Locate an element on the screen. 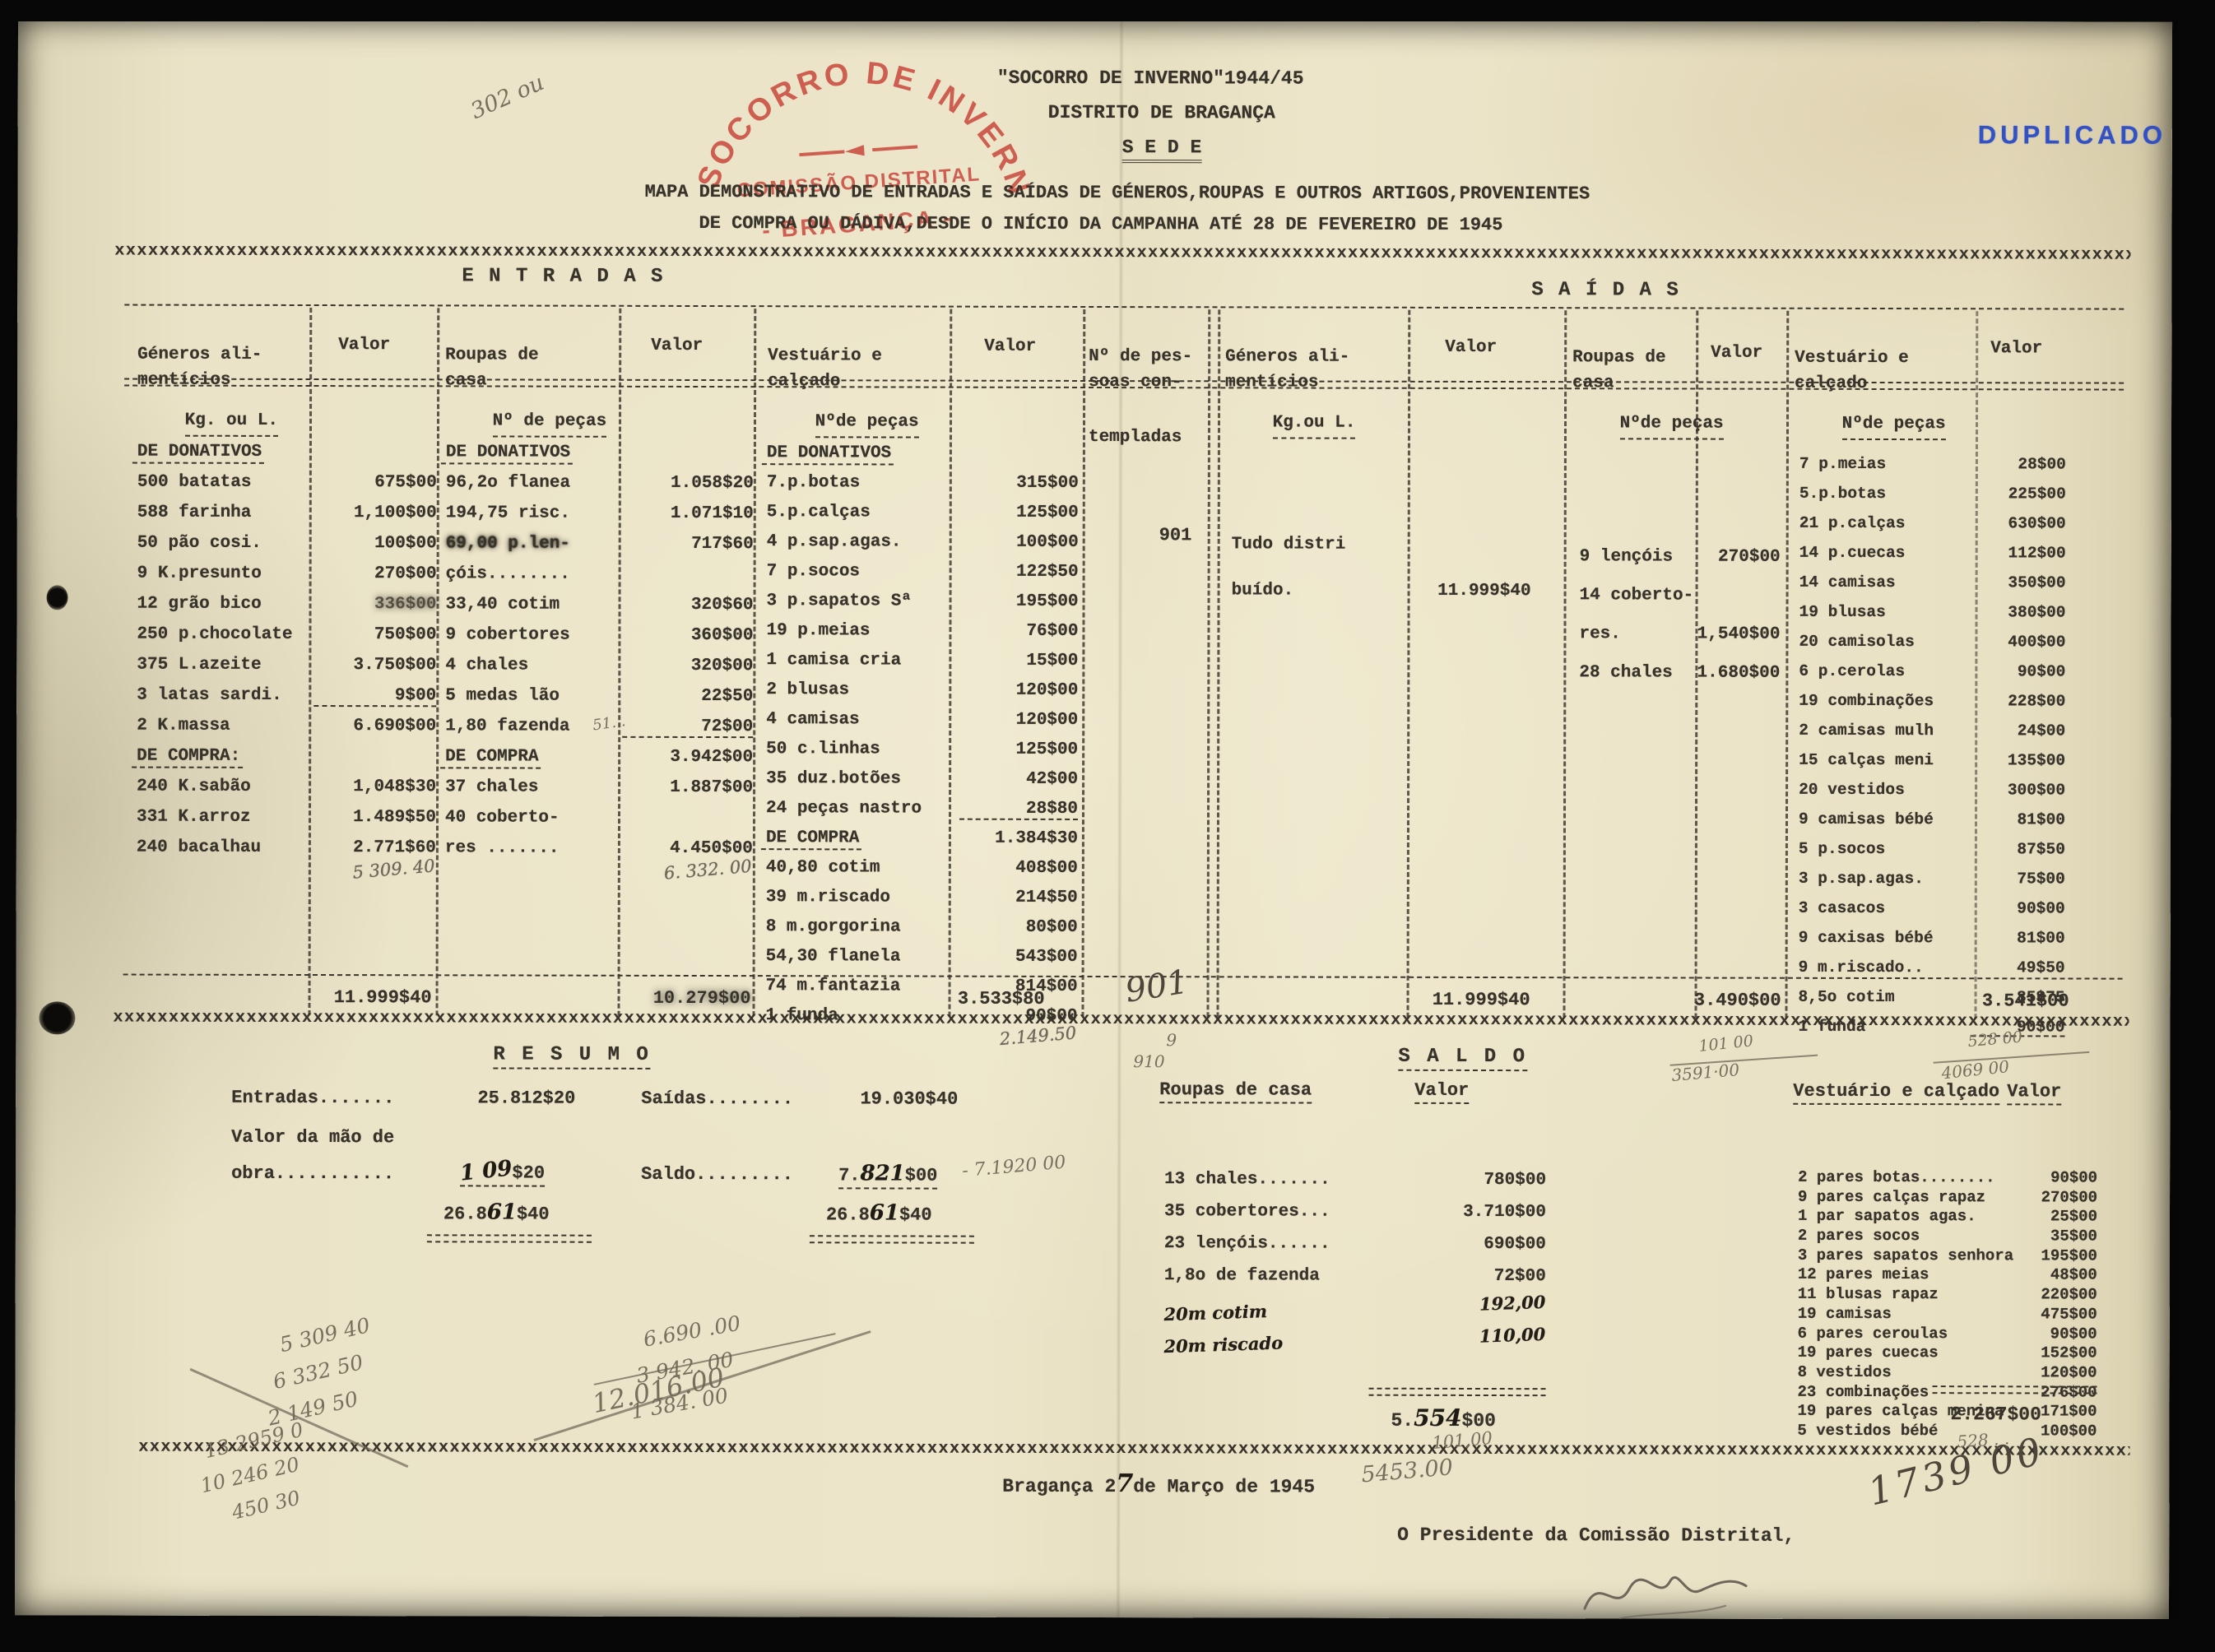  handwritten-date-digit: 7 is located at coordinates (1125, 1484).